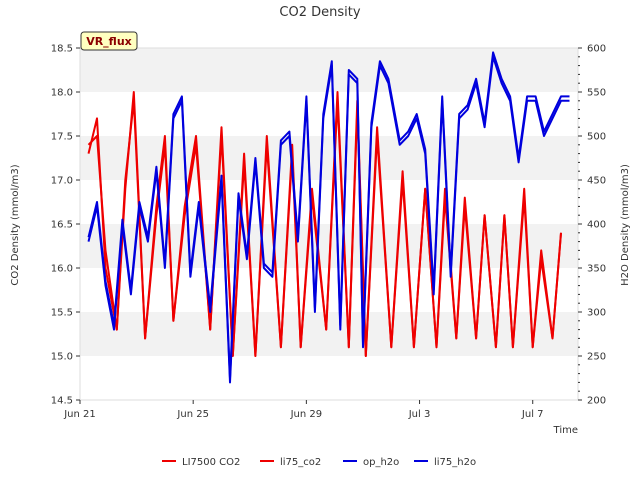  I want to click on y-right-tick-label: 200, so click(596, 401).